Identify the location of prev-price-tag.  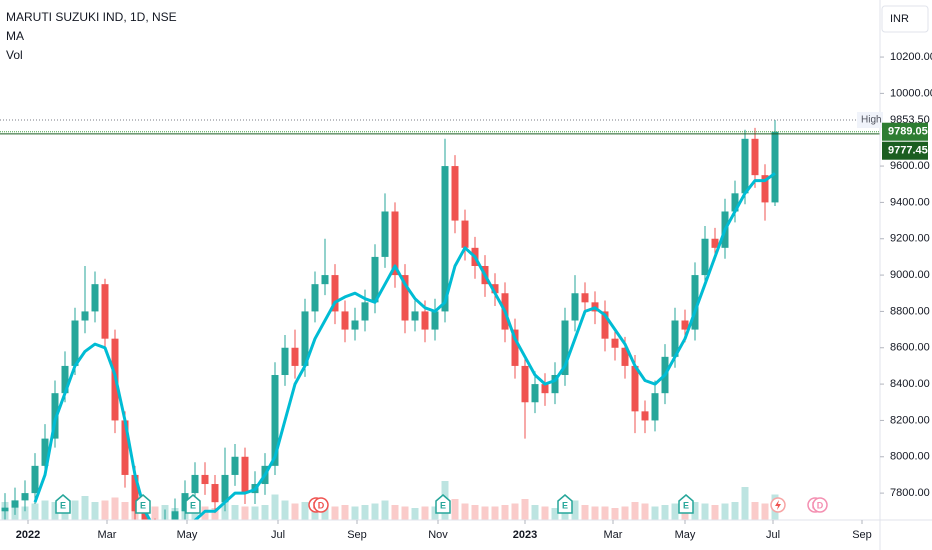
(905, 150).